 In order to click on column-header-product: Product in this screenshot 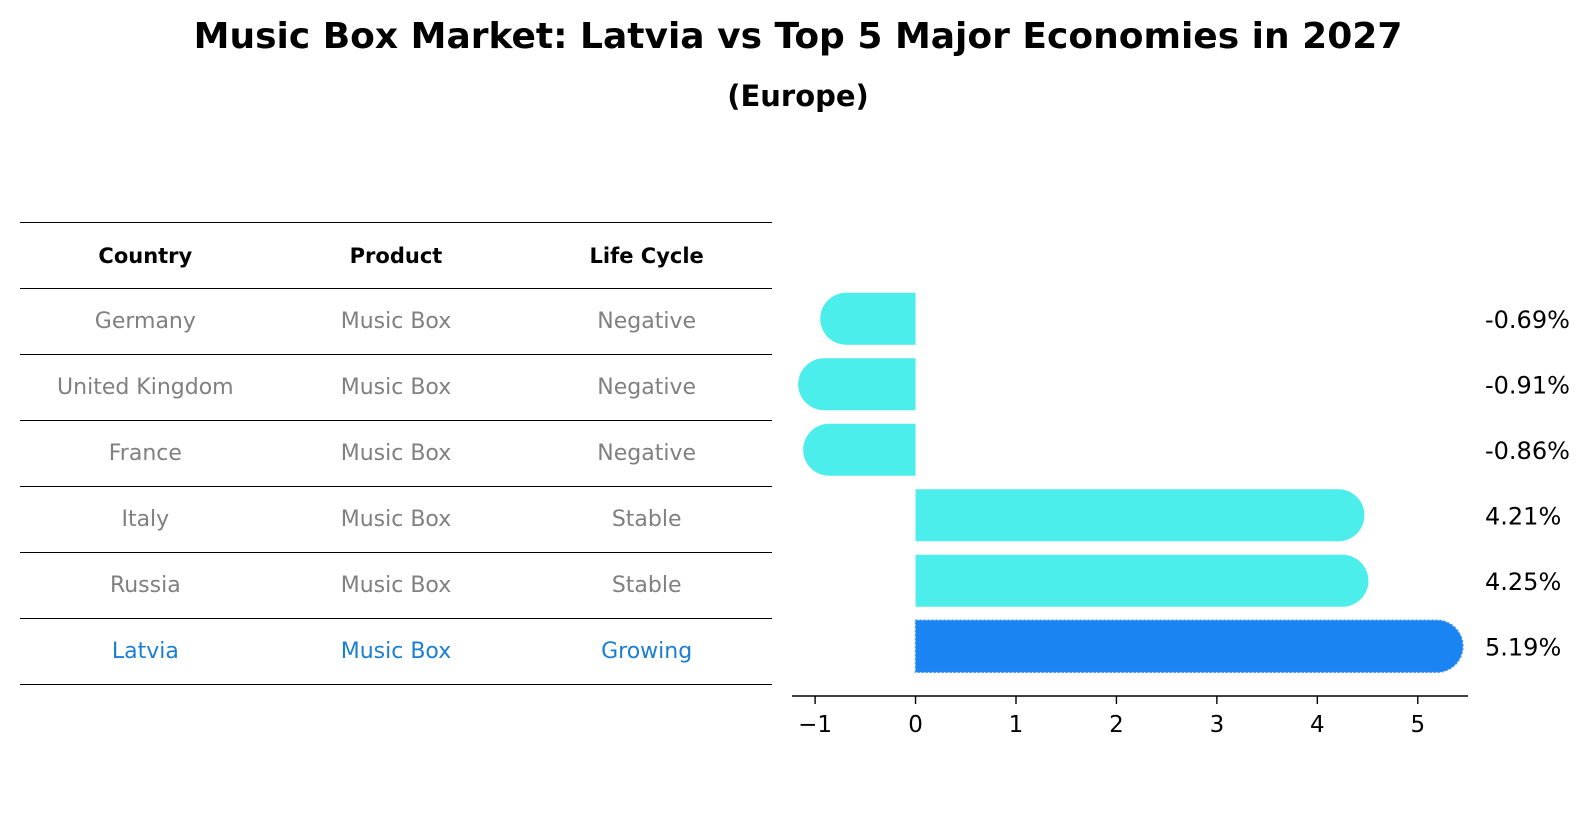, I will do `click(396, 255)`.